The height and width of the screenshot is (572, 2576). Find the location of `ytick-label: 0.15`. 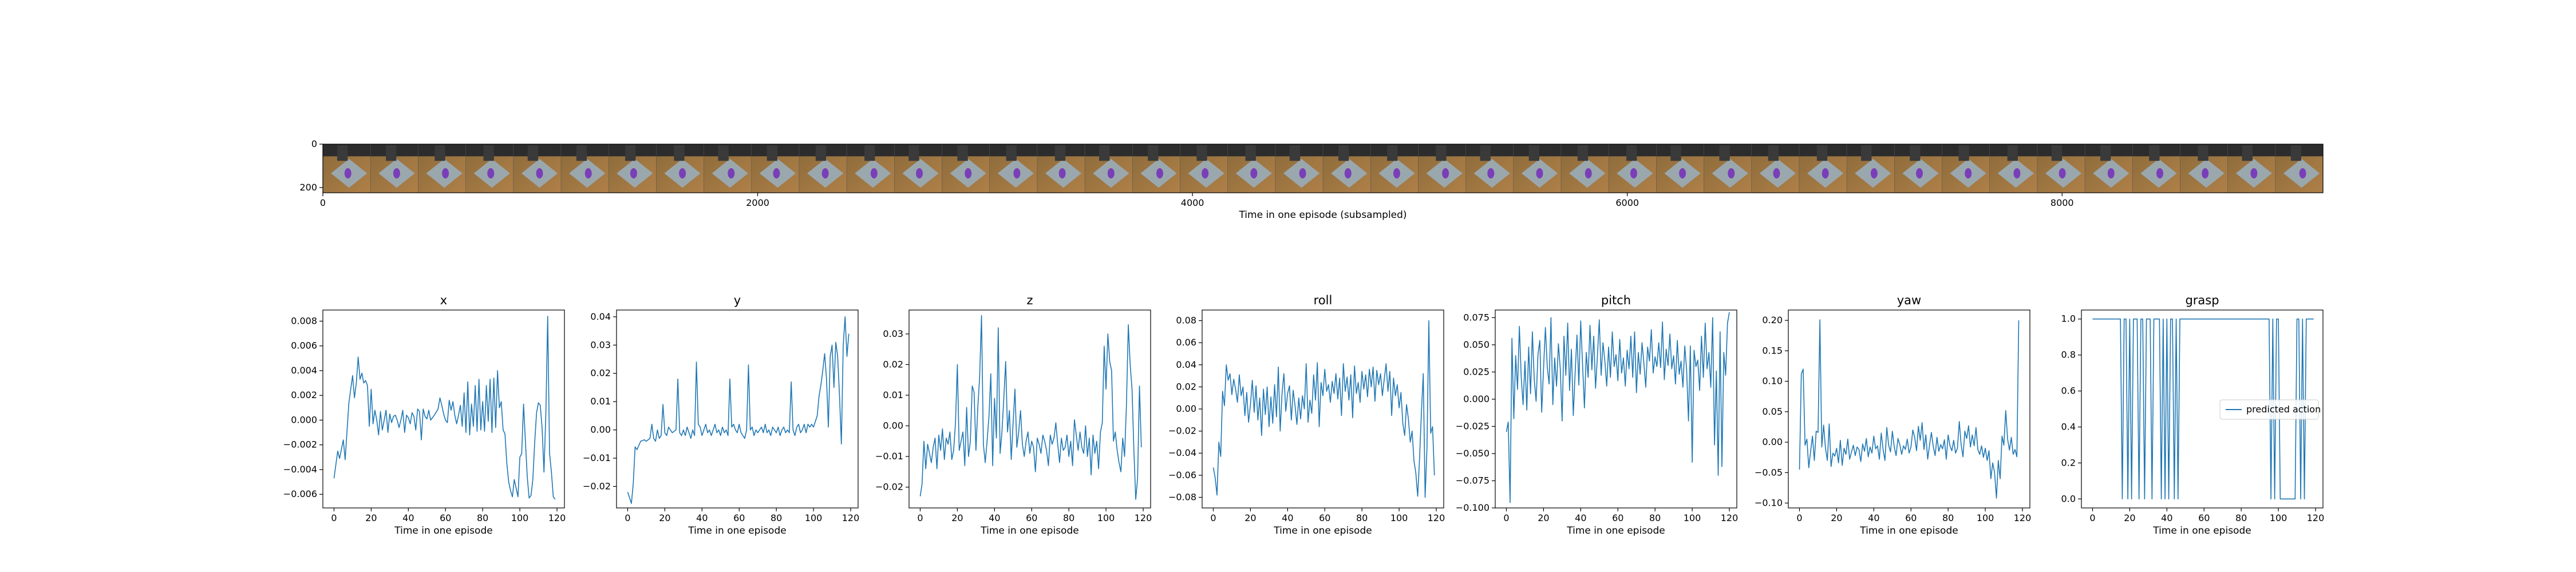

ytick-label: 0.15 is located at coordinates (1772, 350).